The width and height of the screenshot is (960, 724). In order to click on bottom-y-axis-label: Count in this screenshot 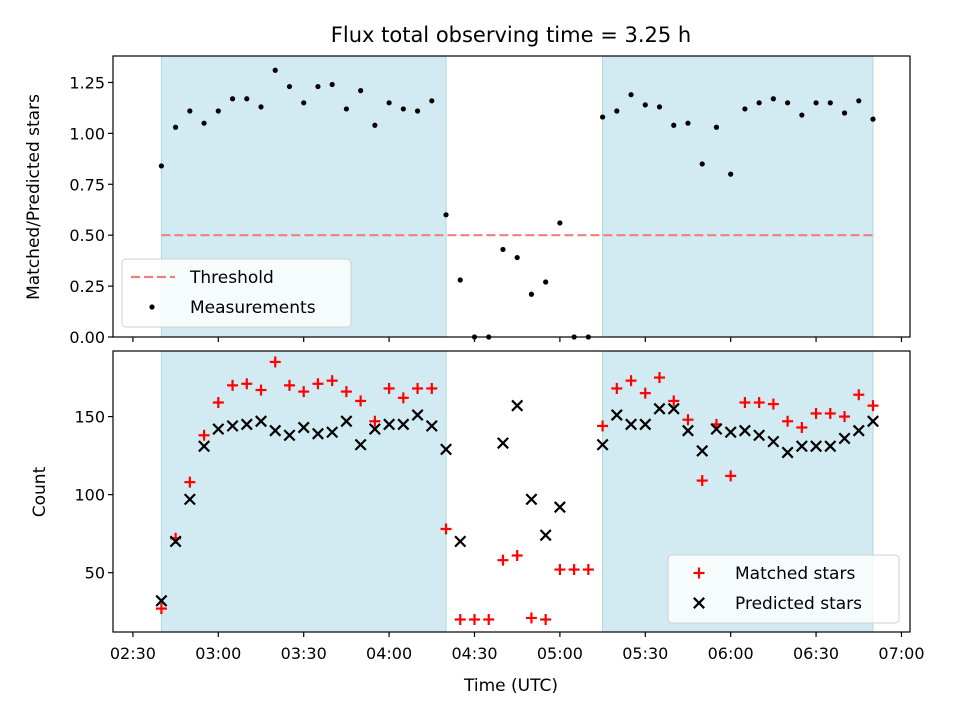, I will do `click(40, 491)`.